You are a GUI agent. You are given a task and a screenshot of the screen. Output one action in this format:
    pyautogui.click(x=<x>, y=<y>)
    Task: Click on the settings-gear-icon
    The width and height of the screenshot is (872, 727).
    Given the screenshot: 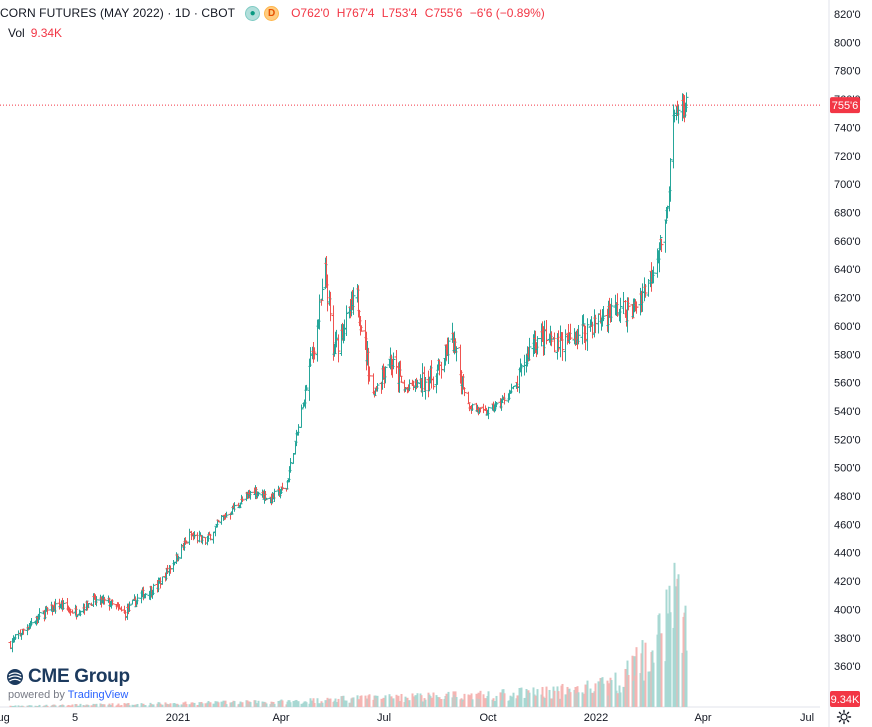 What is the action you would take?
    pyautogui.click(x=844, y=717)
    